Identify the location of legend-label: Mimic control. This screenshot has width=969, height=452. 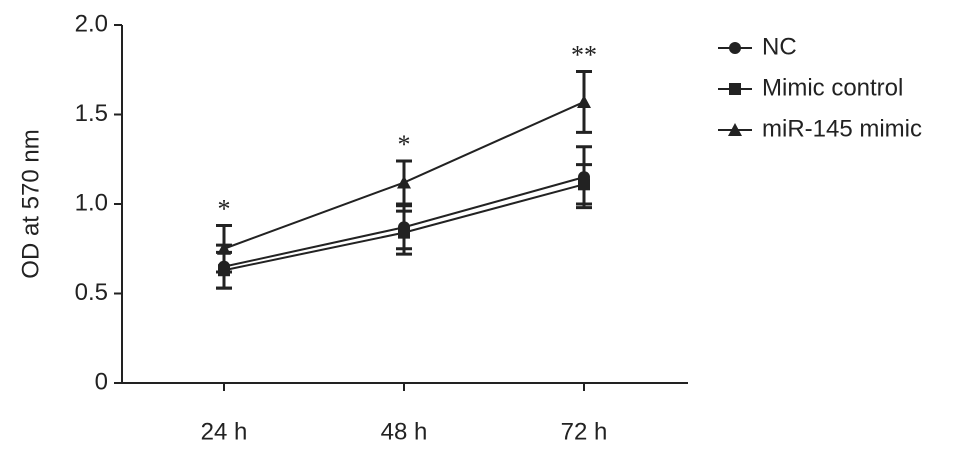
(832, 87).